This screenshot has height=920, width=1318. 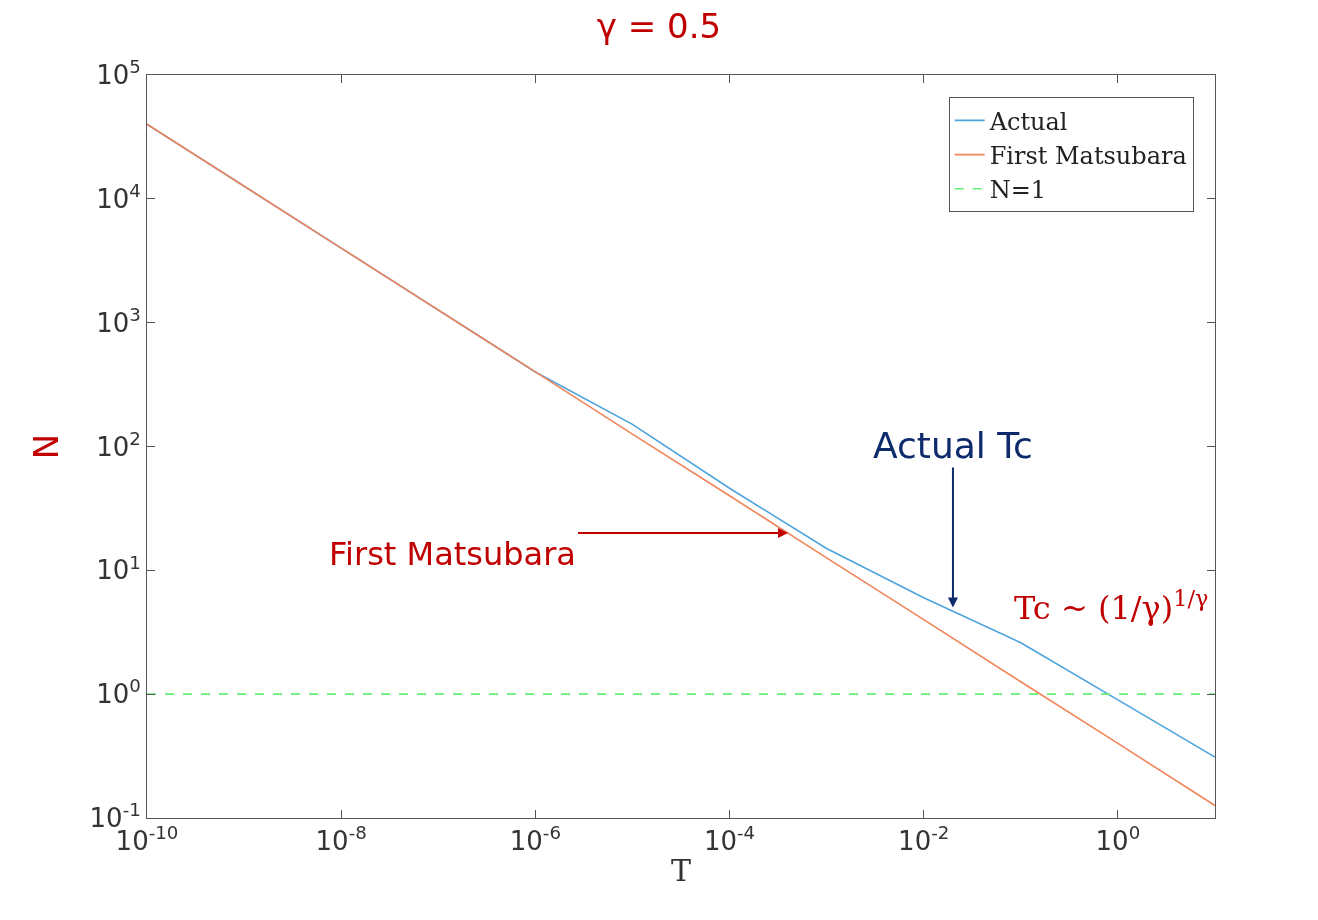 What do you see at coordinates (46, 446) in the screenshot?
I see `y-axis-title: N` at bounding box center [46, 446].